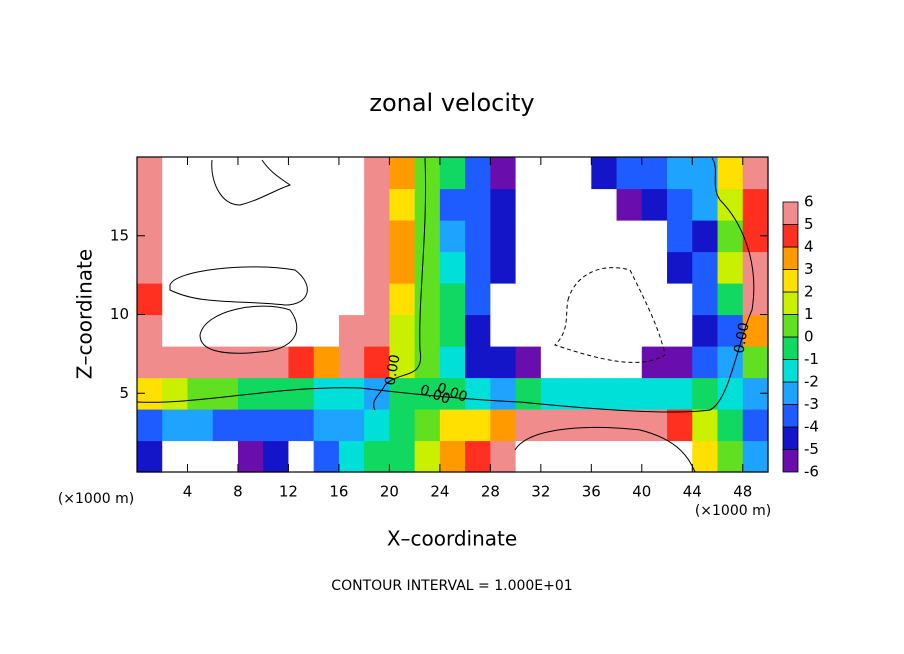  Describe the element at coordinates (188, 492) in the screenshot. I see `x-tick-label: 4` at that location.